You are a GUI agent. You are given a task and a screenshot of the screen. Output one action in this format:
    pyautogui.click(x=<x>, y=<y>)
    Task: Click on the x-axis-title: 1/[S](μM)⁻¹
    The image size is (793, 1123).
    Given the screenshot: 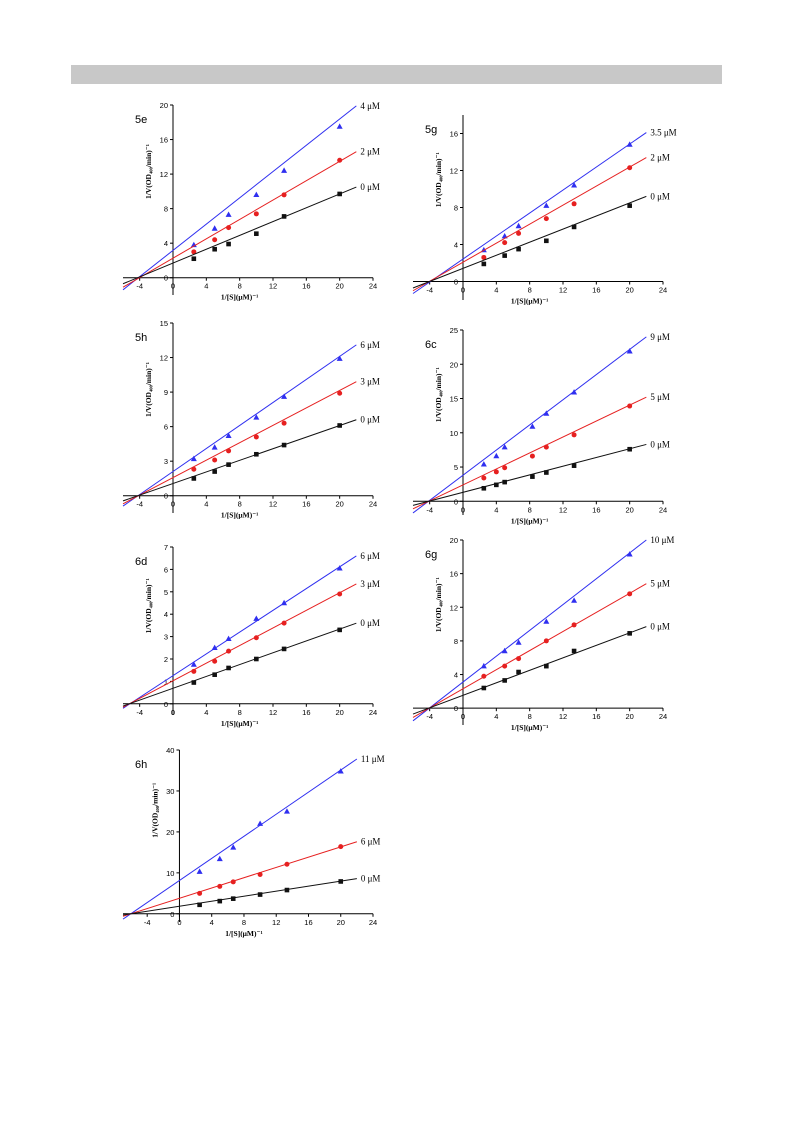 What is the action you would take?
    pyautogui.click(x=530, y=301)
    